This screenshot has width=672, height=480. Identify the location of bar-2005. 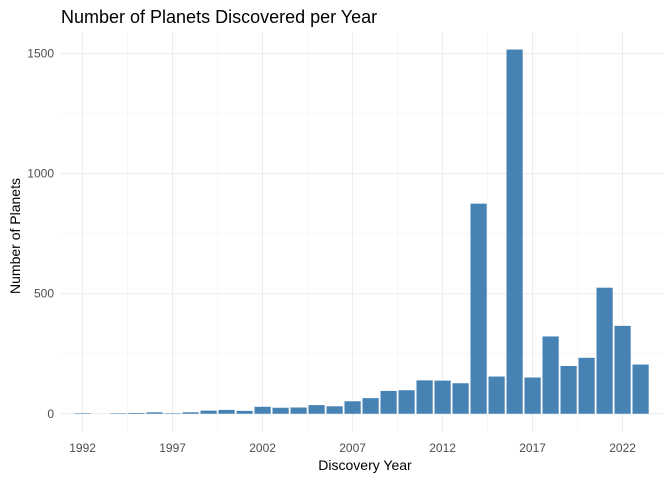
(316, 409).